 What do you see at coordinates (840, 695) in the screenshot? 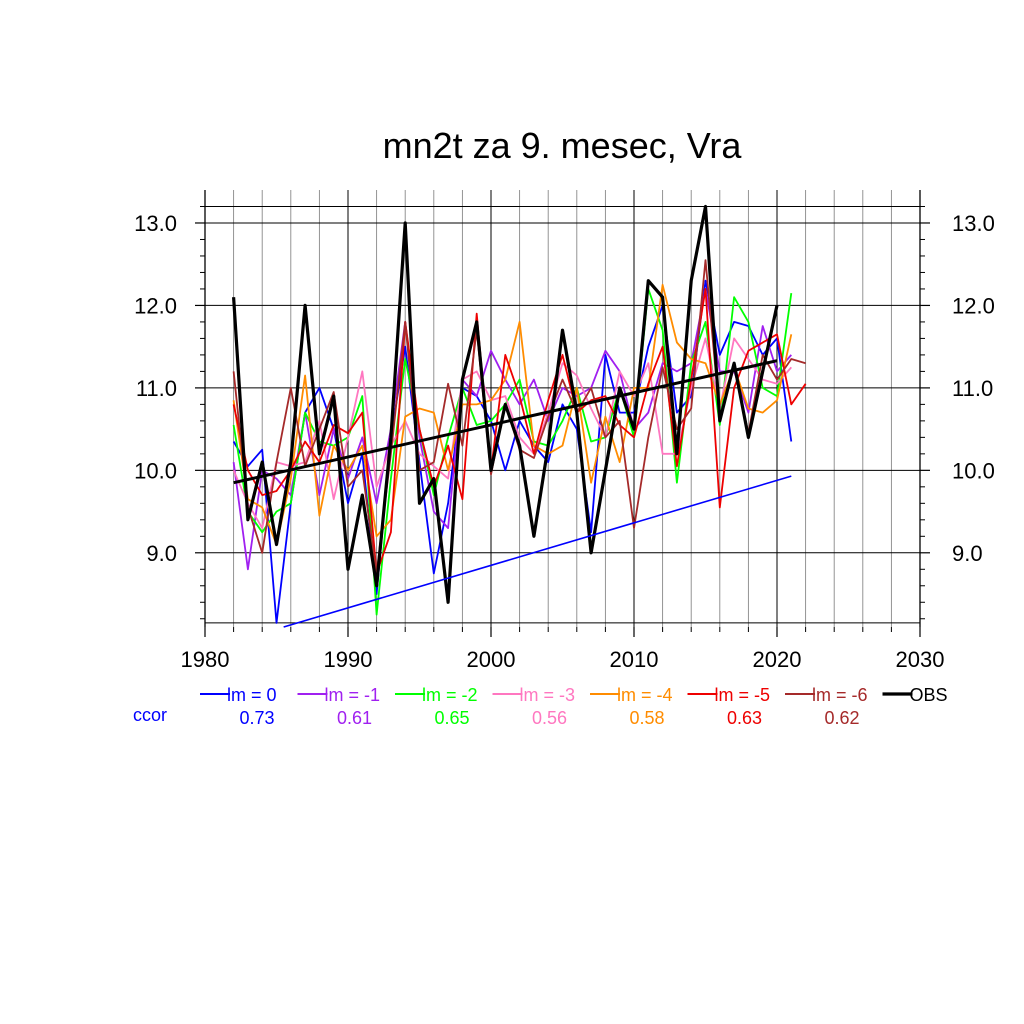
I see `legend-label: lm = -6` at bounding box center [840, 695].